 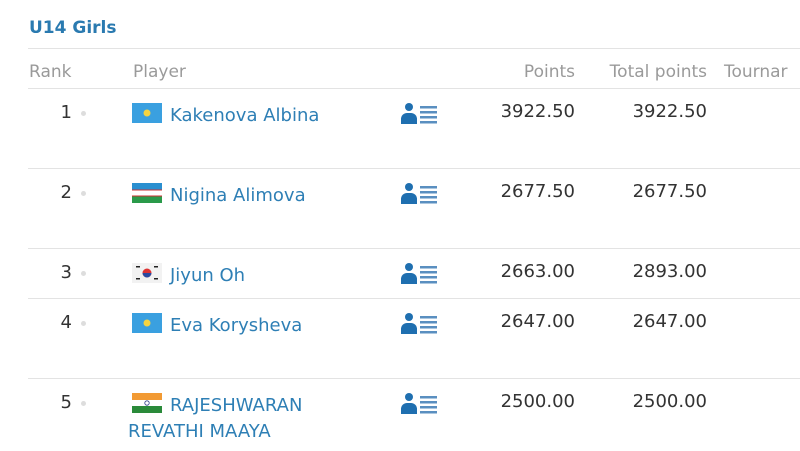 What do you see at coordinates (669, 191) in the screenshot?
I see `total-points: 2677.50` at bounding box center [669, 191].